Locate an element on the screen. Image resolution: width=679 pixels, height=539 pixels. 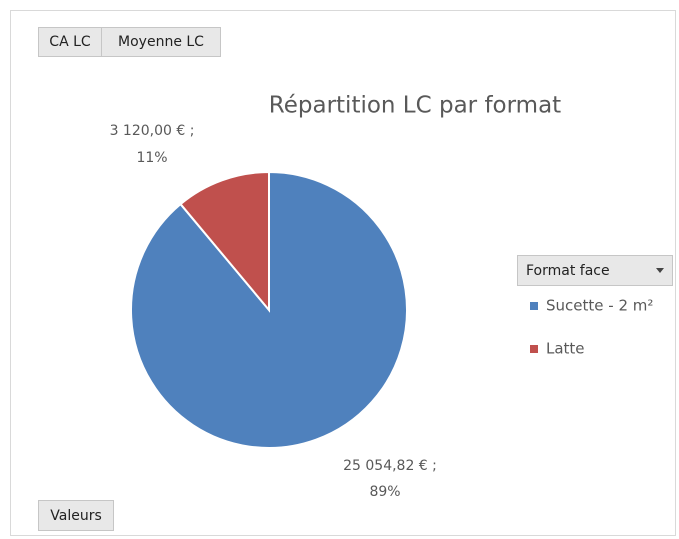
values-button-label: Valeurs is located at coordinates (76, 516).